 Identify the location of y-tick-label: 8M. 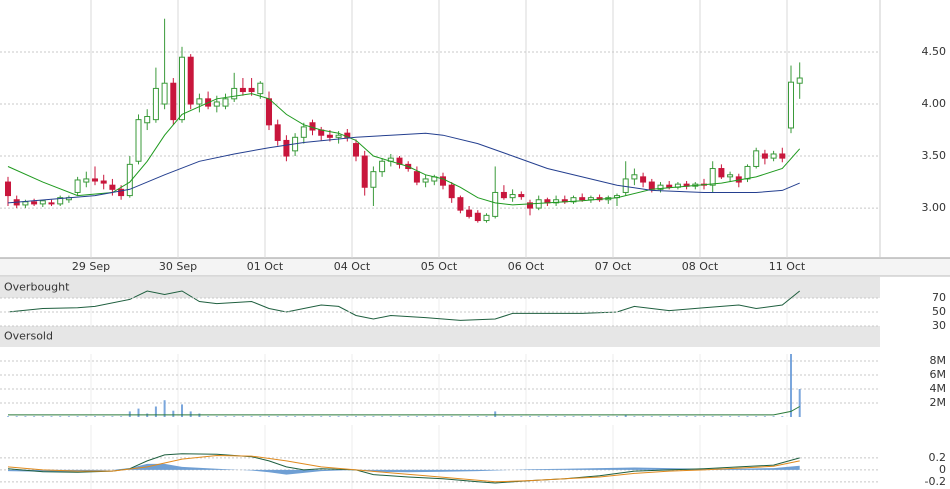
(938, 360).